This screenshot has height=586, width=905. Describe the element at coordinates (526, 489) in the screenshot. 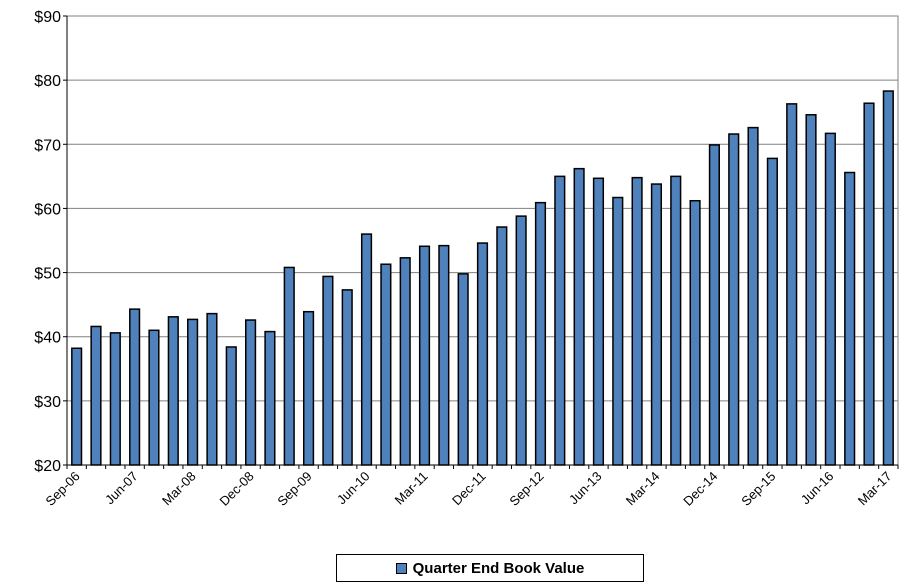

I see `x-tick-label: Sep-12` at that location.